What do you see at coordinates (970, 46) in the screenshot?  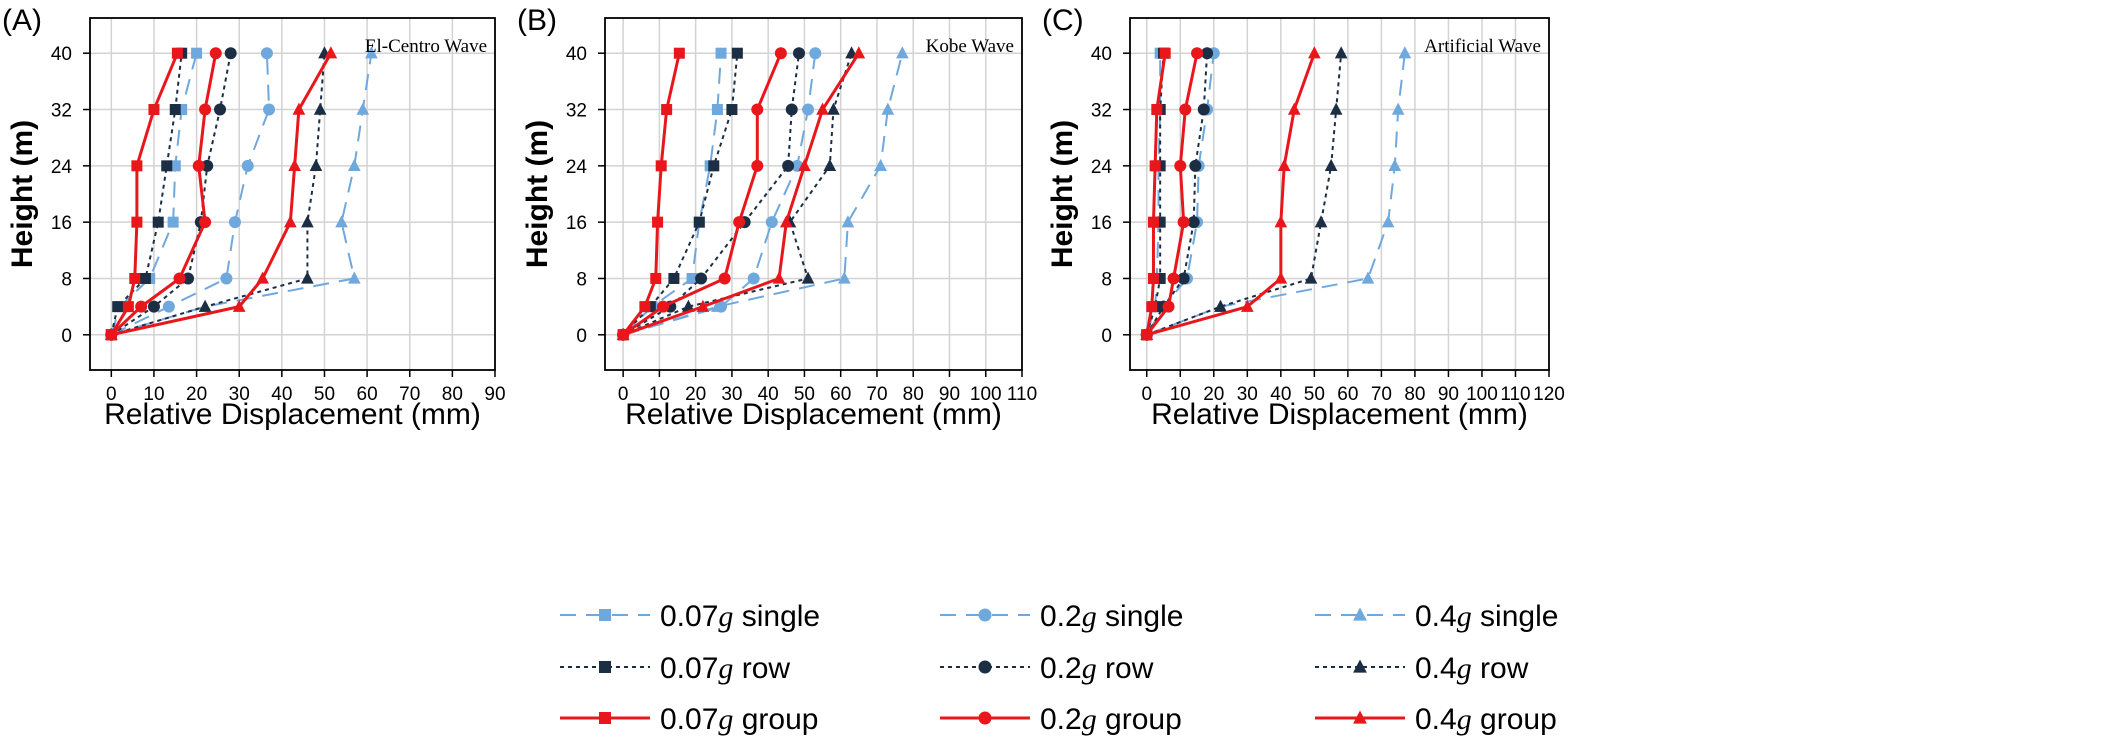 I see `chart-title: Kobe Wave` at bounding box center [970, 46].